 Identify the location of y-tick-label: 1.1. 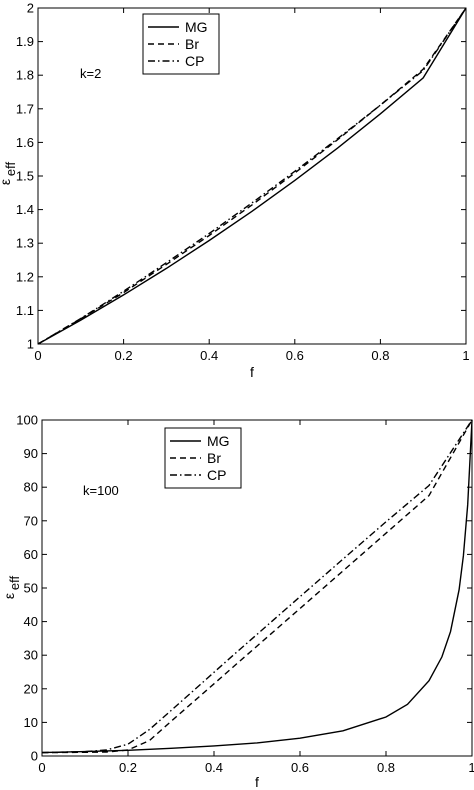
(25, 310).